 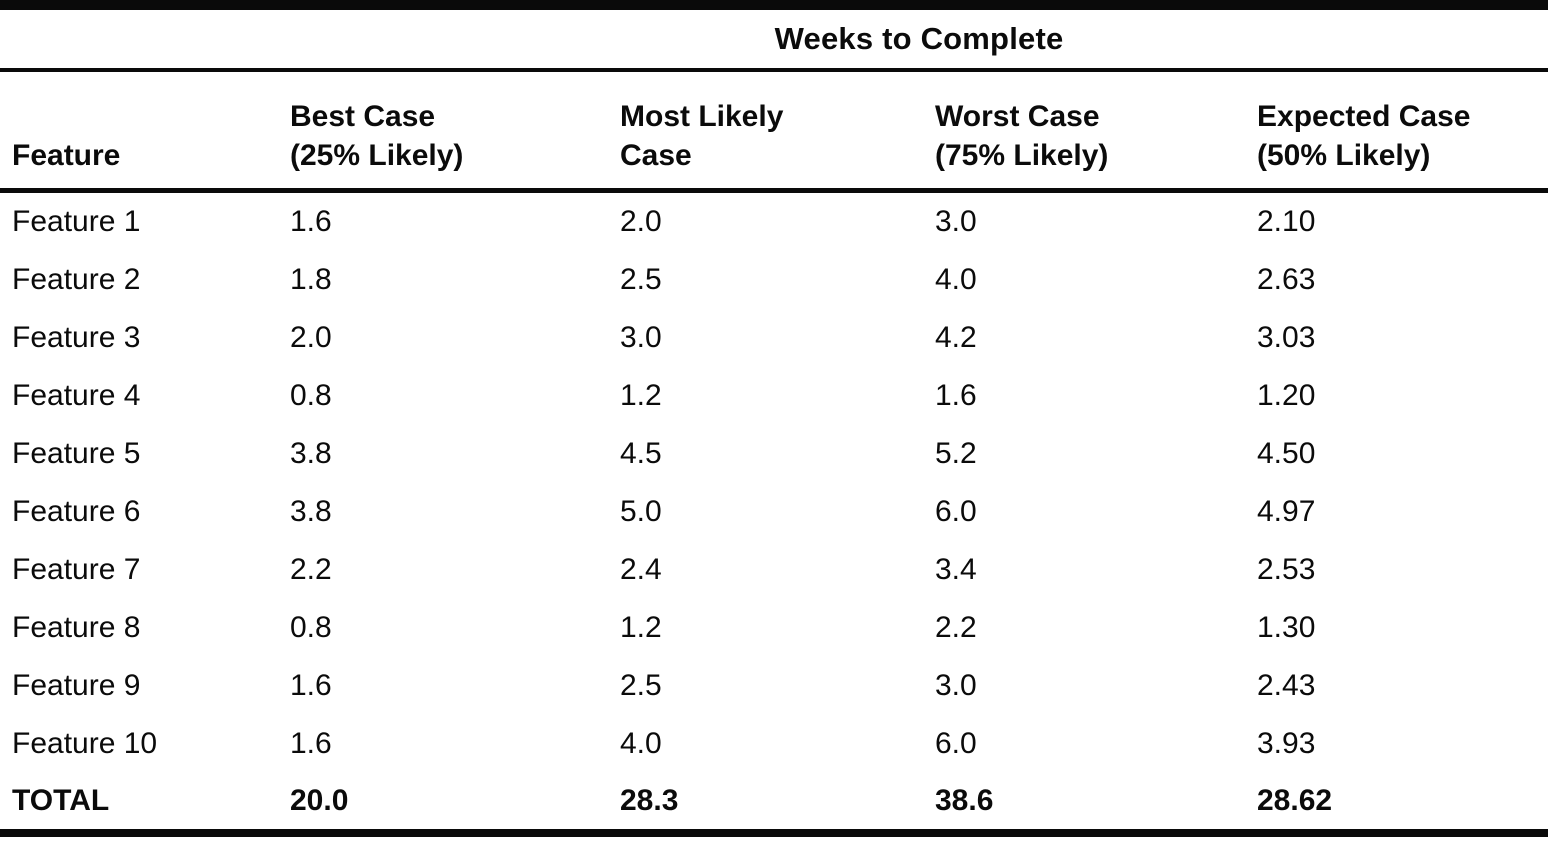 I want to click on feature-name-cell: Feature 8, so click(x=76, y=627).